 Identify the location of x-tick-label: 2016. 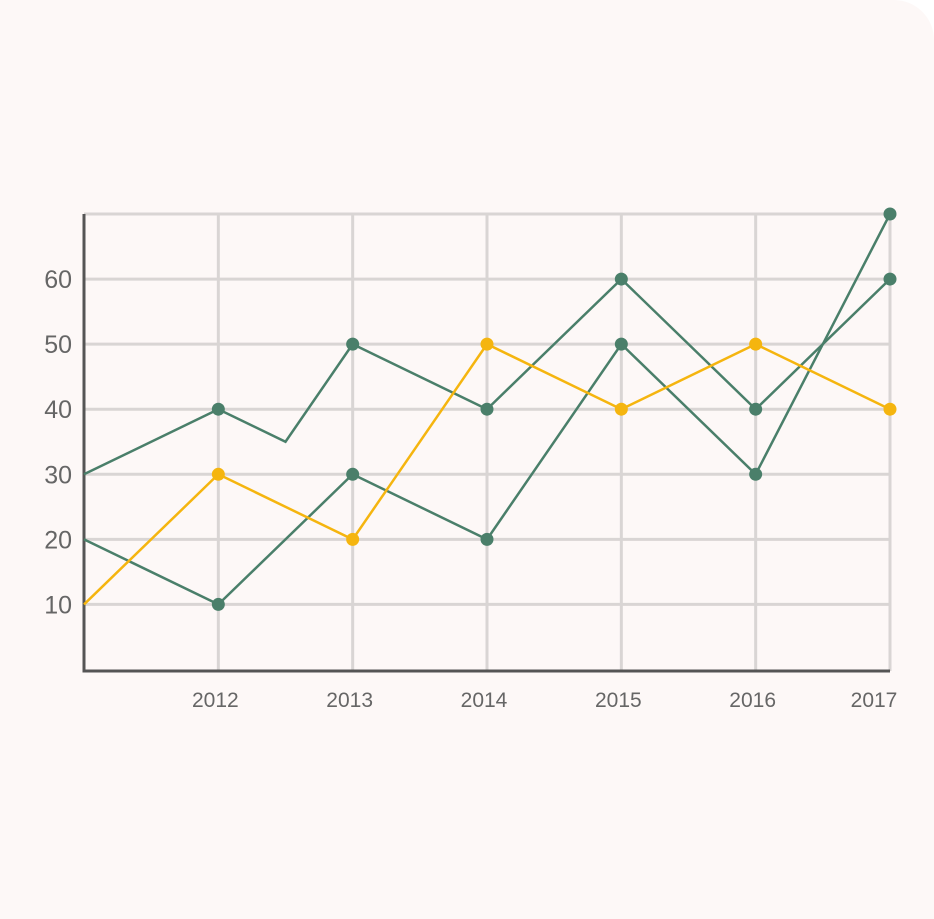
(752, 700).